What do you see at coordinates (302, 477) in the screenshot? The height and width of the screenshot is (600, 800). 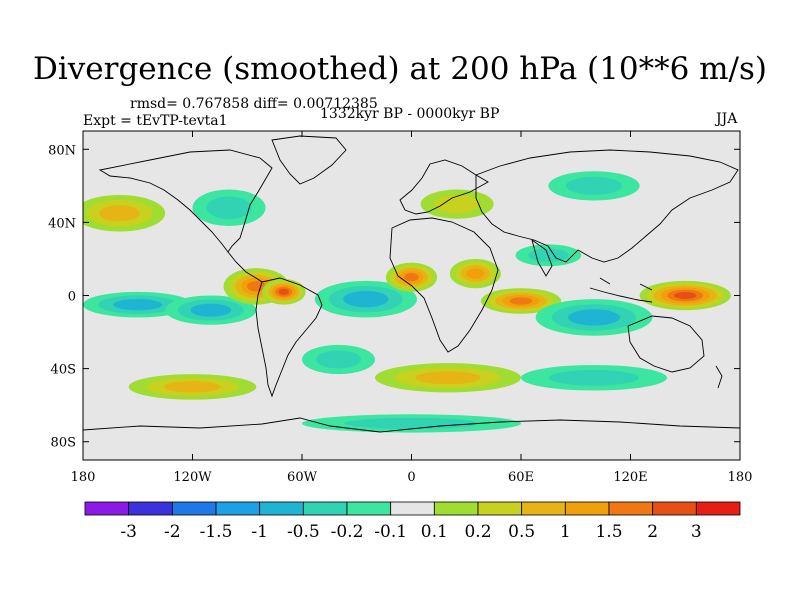 I see `x-tick-label: 60W` at bounding box center [302, 477].